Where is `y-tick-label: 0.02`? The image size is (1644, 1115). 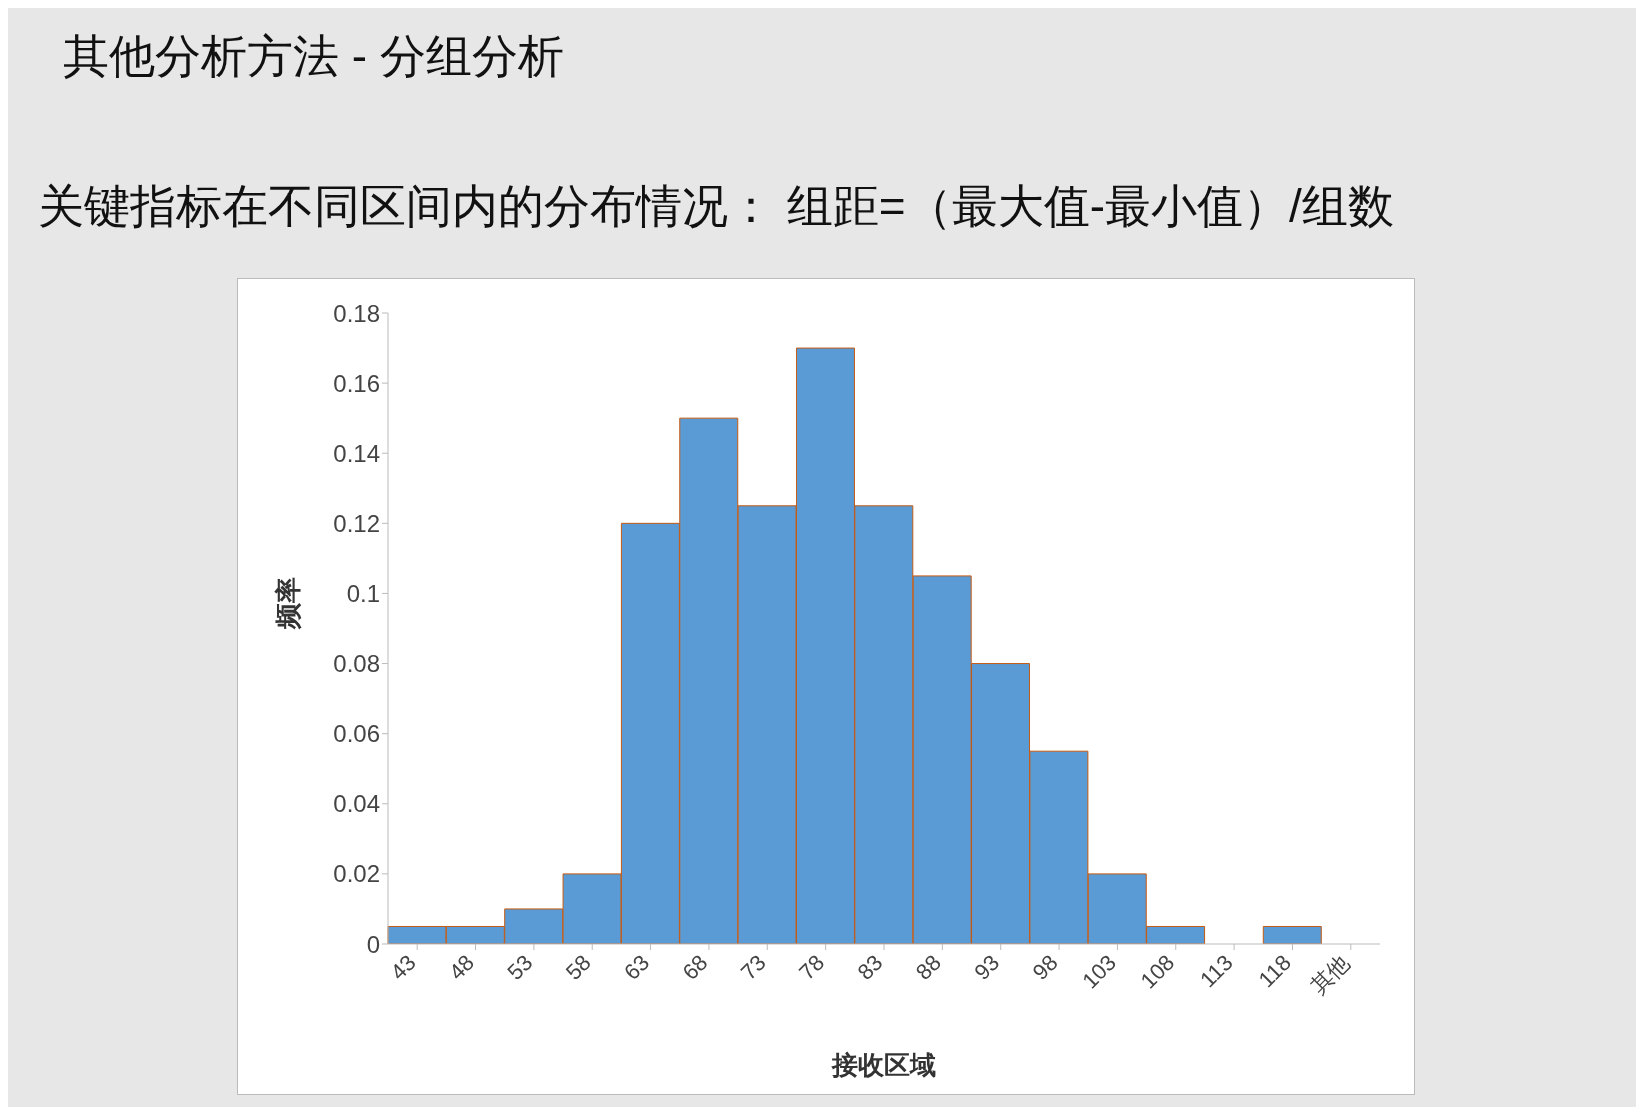 y-tick-label: 0.02 is located at coordinates (356, 874).